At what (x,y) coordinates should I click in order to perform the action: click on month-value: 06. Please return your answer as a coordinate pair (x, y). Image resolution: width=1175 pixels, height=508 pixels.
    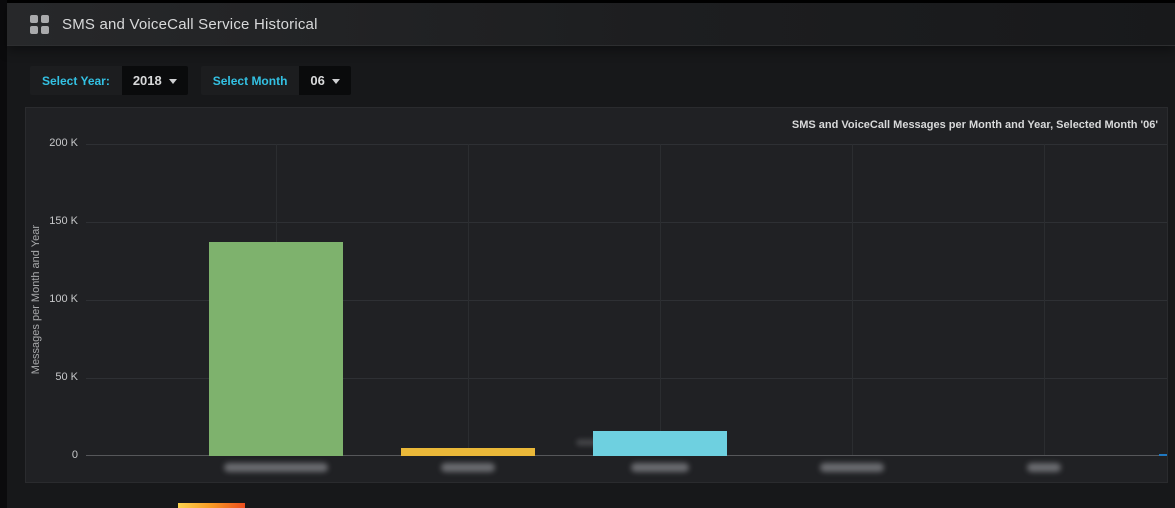
    Looking at the image, I should click on (317, 80).